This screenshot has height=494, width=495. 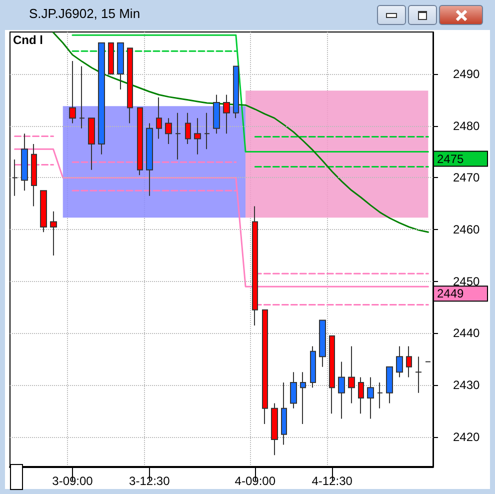 I want to click on y-tick-label: 2450, so click(x=466, y=281).